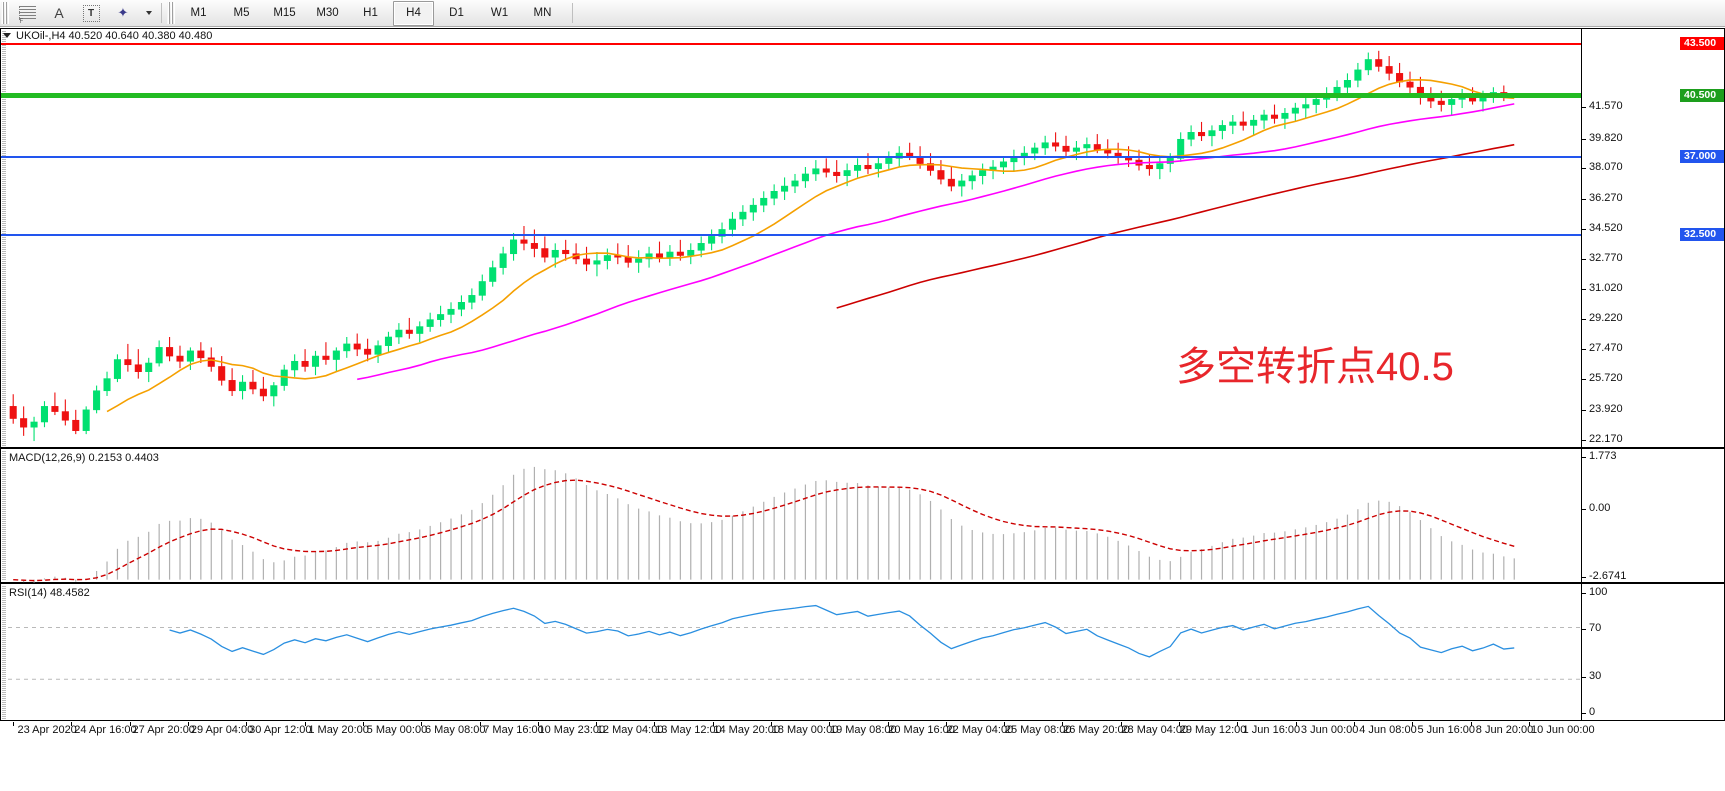  I want to click on price-tick-label: 36.270, so click(1606, 198).